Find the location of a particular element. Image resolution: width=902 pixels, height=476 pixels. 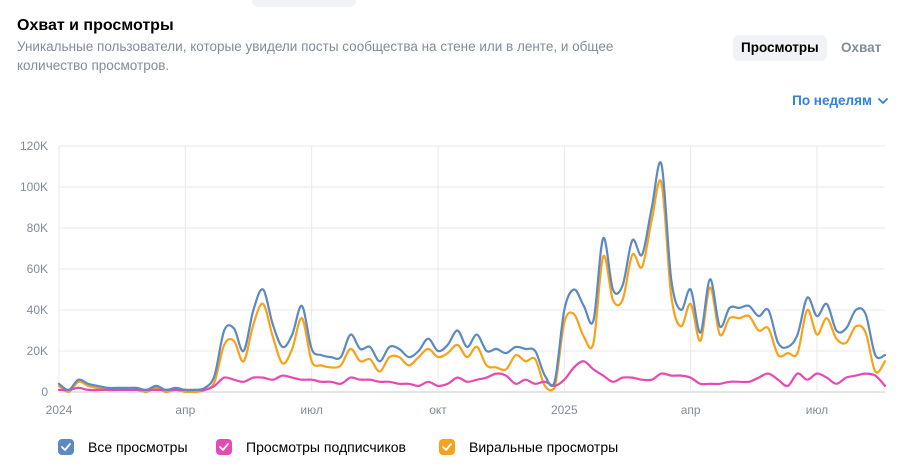

y-tick-label: 120K is located at coordinates (34, 146).